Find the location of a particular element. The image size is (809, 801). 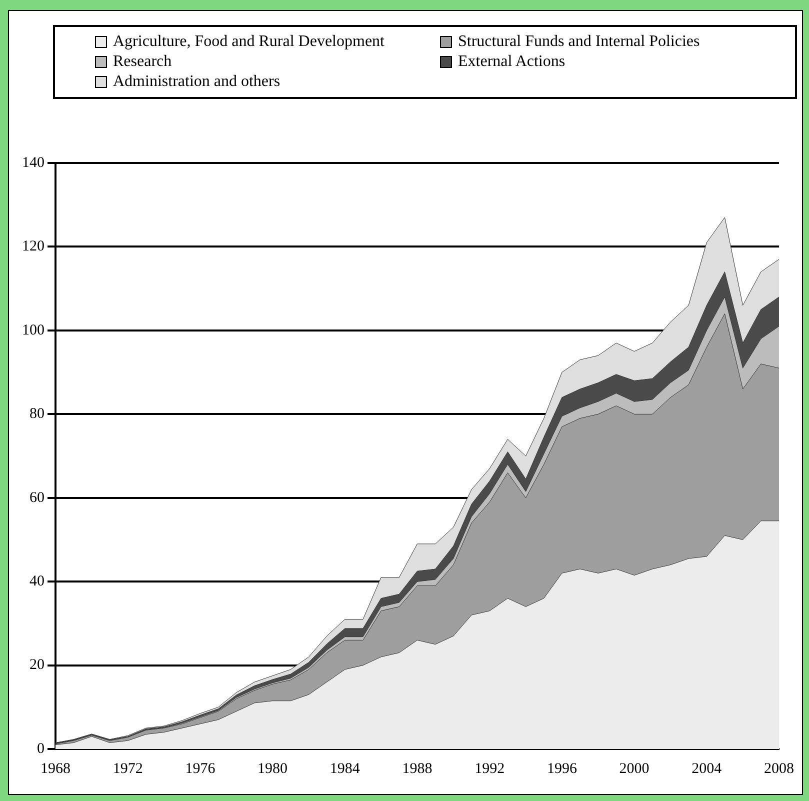

x-tick-label: 1992 is located at coordinates (489, 768).